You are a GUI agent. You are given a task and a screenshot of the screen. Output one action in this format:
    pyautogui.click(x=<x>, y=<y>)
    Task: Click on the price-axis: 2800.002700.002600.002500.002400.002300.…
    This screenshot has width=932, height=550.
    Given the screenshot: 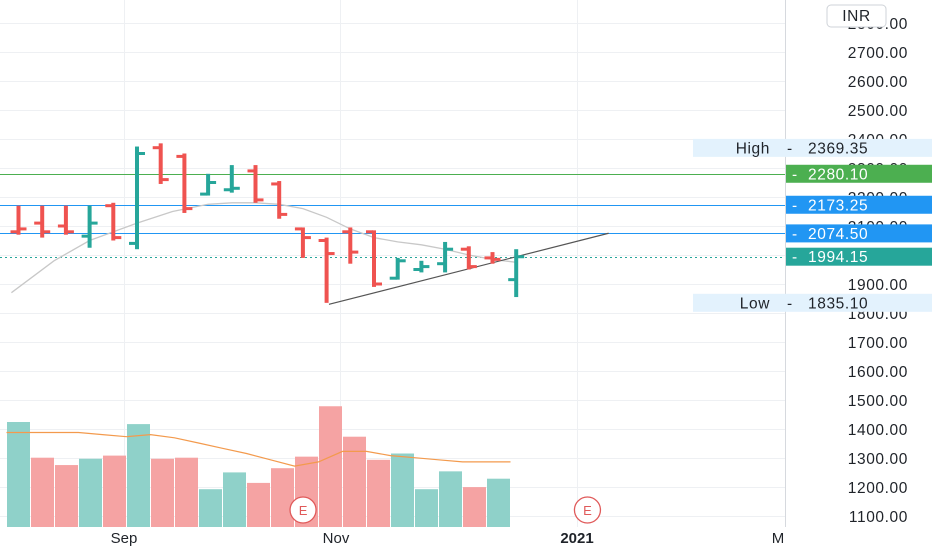 What is the action you would take?
    pyautogui.click(x=878, y=271)
    